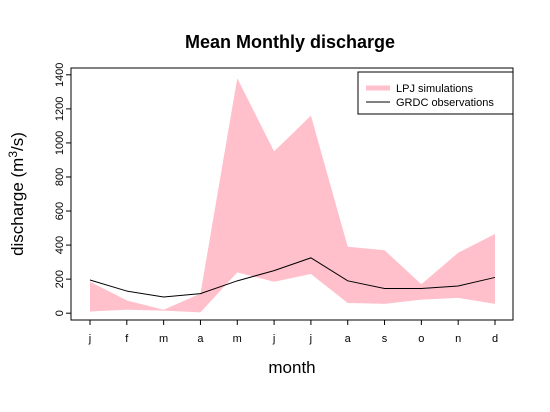  I want to click on legend-box, so click(435, 93).